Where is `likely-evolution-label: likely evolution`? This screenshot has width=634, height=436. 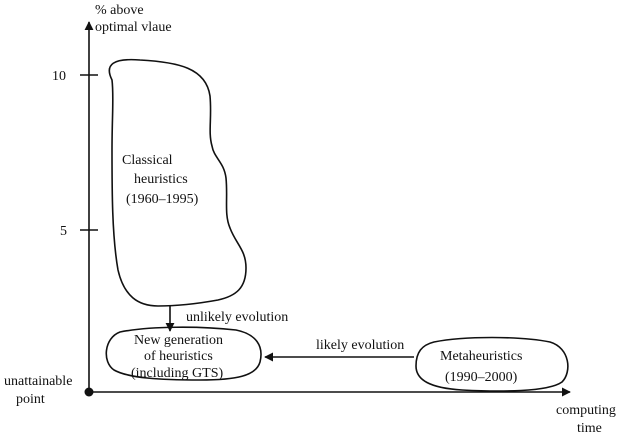 likely-evolution-label: likely evolution is located at coordinates (360, 345).